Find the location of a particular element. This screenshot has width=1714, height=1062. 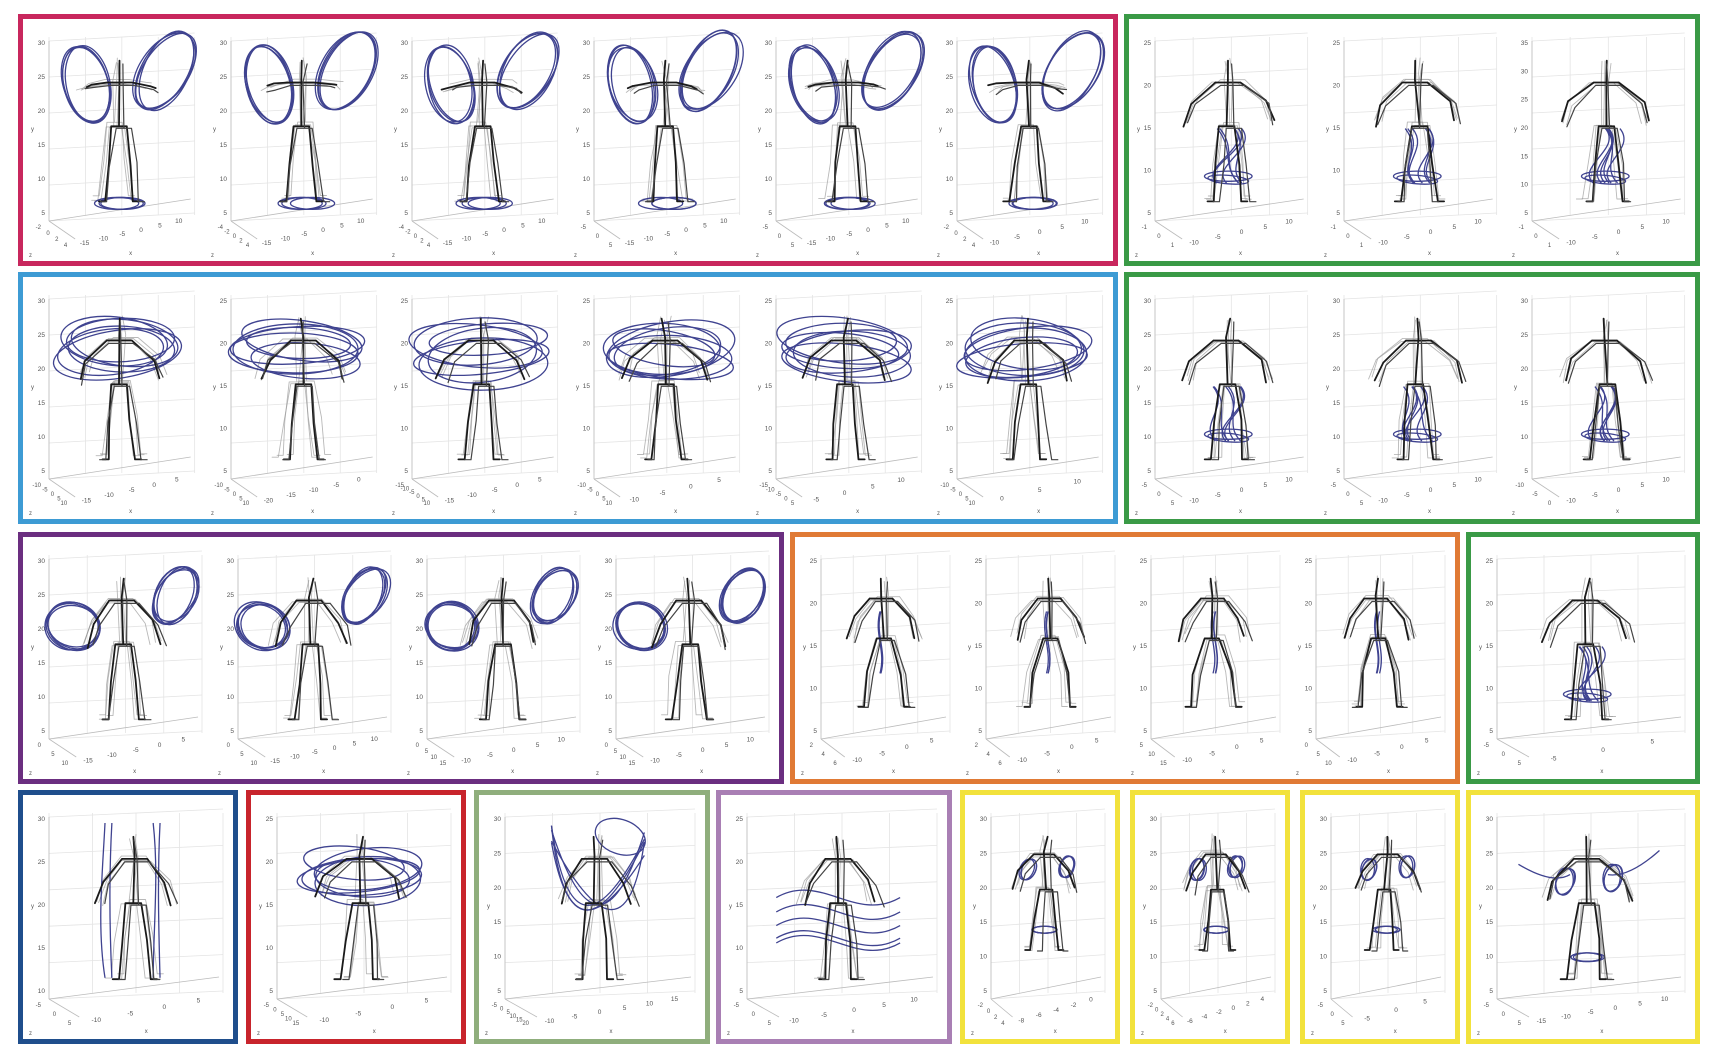

plot-3d-g5-2: 5 10 15 20 25 30 -15 -10 -5 0 5 10 0 5 10 y x z is located at coordinates (306, 658).